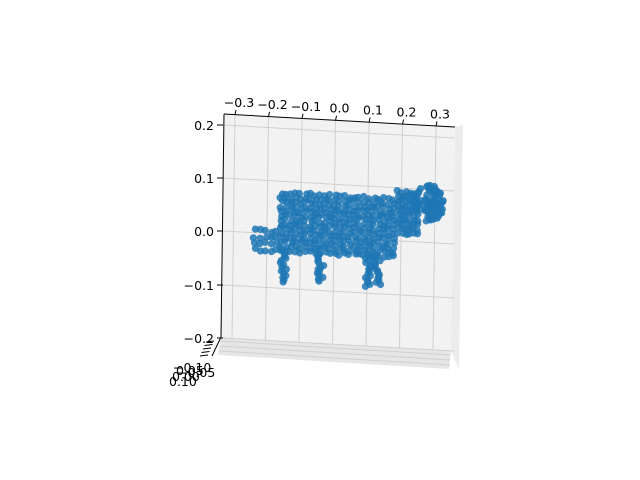  I want to click on x-tick-label: −0.3, so click(239, 102).